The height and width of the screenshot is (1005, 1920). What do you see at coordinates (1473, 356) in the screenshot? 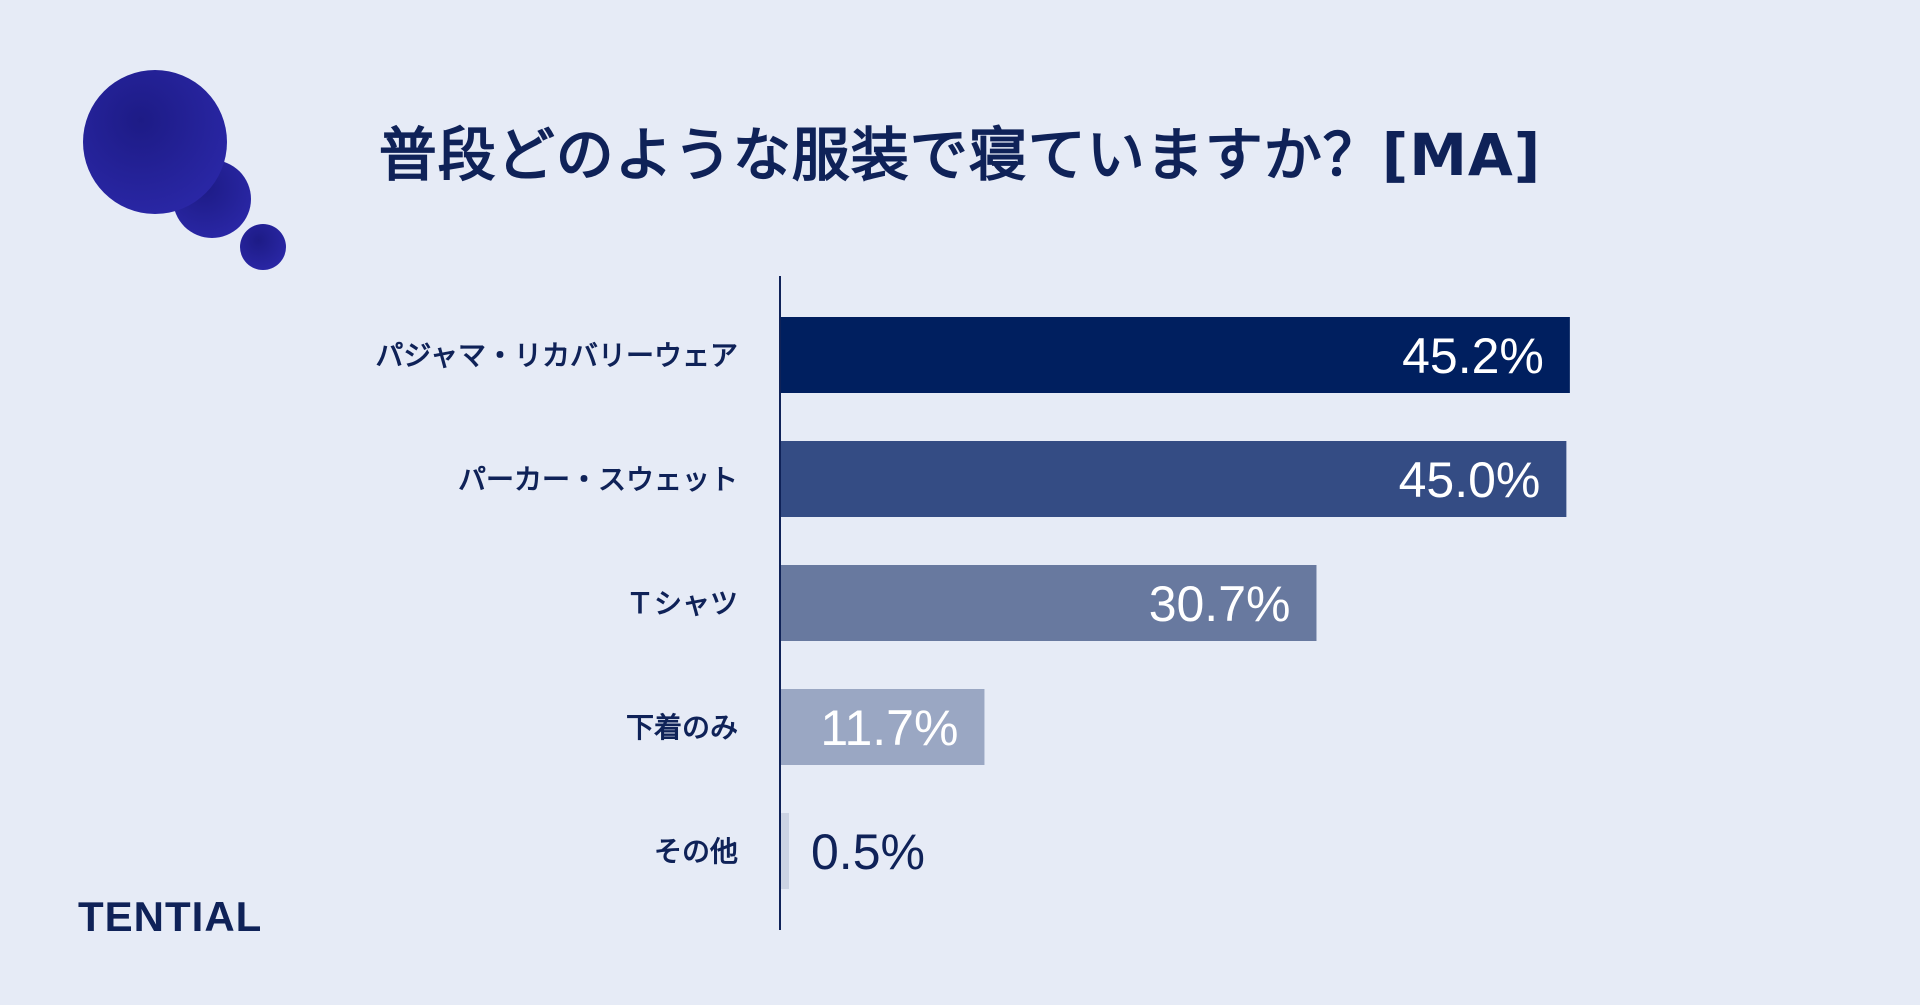
I see `value-label-0: 45.2%` at bounding box center [1473, 356].